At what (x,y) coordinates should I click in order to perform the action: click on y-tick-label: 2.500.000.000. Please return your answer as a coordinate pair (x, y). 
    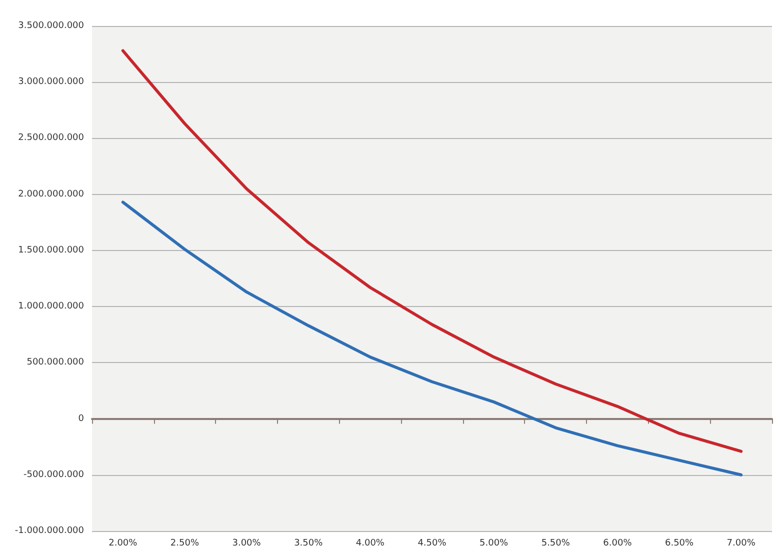
    Looking at the image, I should click on (51, 138).